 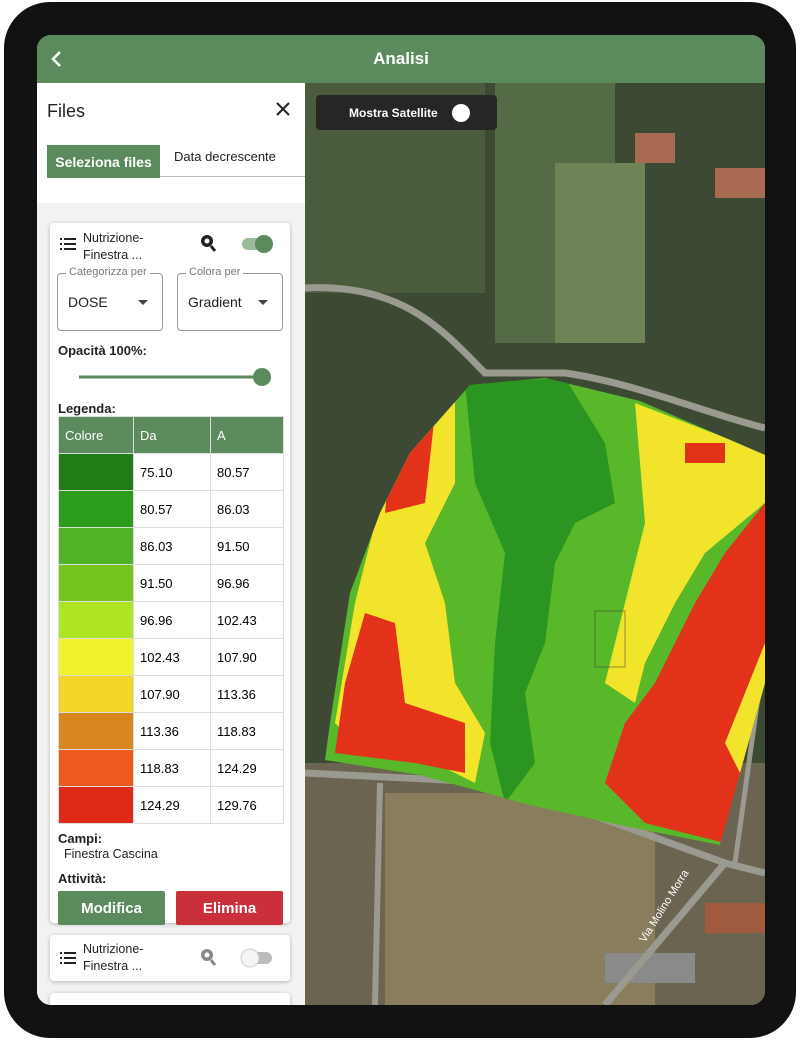 What do you see at coordinates (247, 805) in the screenshot?
I see `legend-to: 129.76` at bounding box center [247, 805].